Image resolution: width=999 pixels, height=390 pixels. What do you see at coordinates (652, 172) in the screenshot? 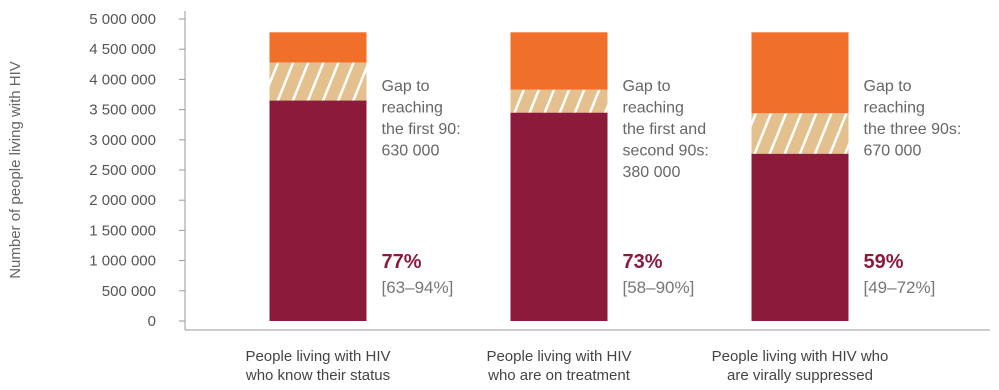
I see `gap-annotation-line: 380 000` at bounding box center [652, 172].